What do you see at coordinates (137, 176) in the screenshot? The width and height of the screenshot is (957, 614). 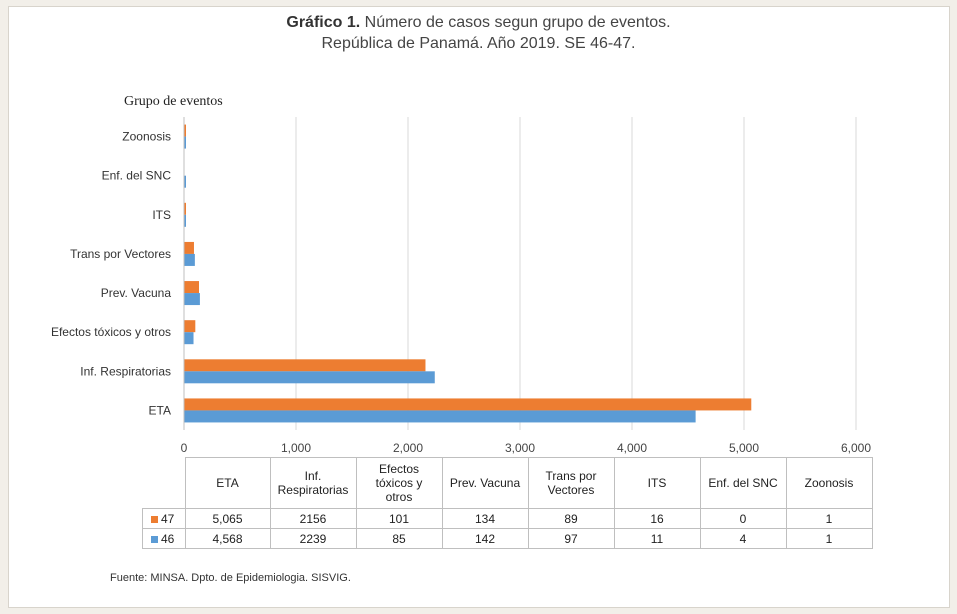 I see `category-label: Enf. del SNC` at bounding box center [137, 176].